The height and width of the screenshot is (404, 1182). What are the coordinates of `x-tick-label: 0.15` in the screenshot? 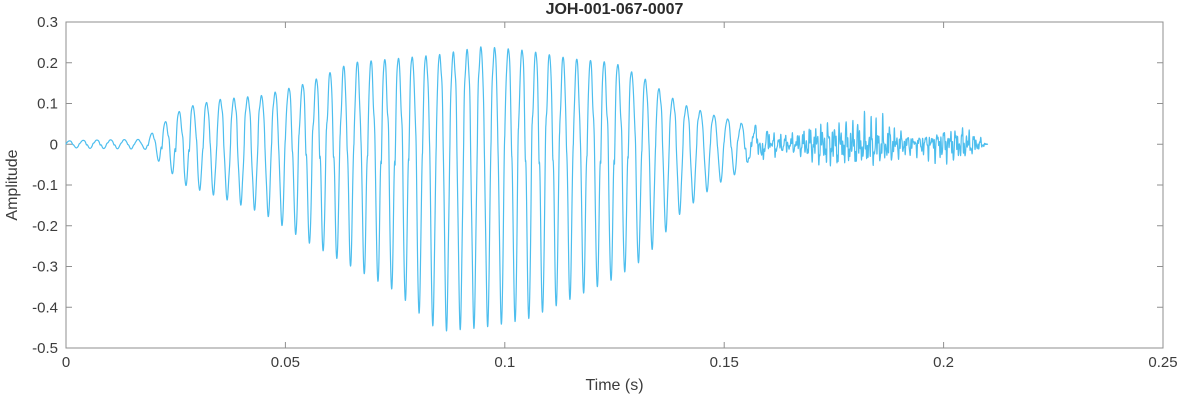 It's located at (724, 362).